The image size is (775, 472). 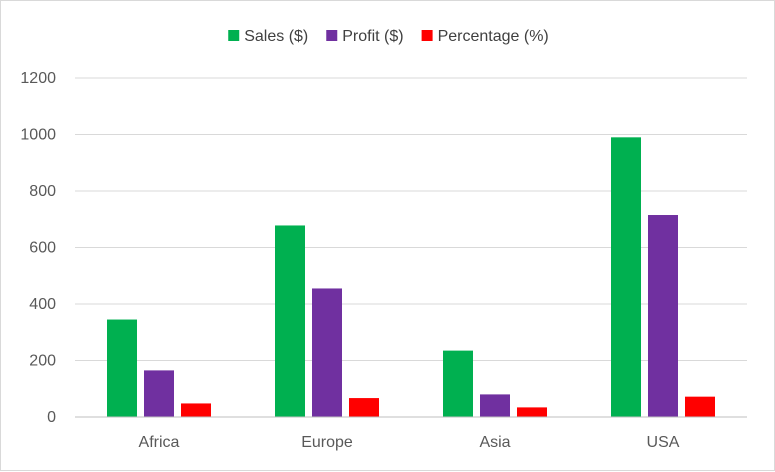 I want to click on y-axis-ticks: 0 200 400 600 800 1000 1200, so click(x=38, y=248).